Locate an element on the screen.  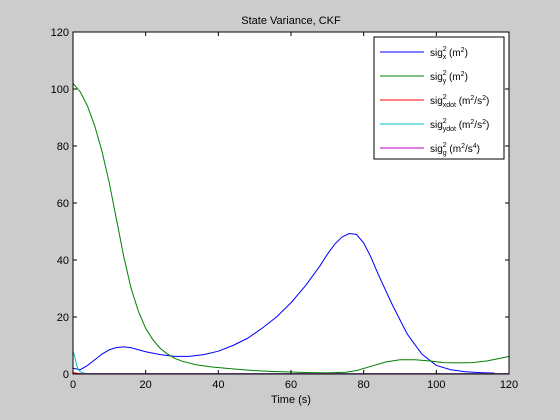
y-tick-label: 120 is located at coordinates (60, 33).